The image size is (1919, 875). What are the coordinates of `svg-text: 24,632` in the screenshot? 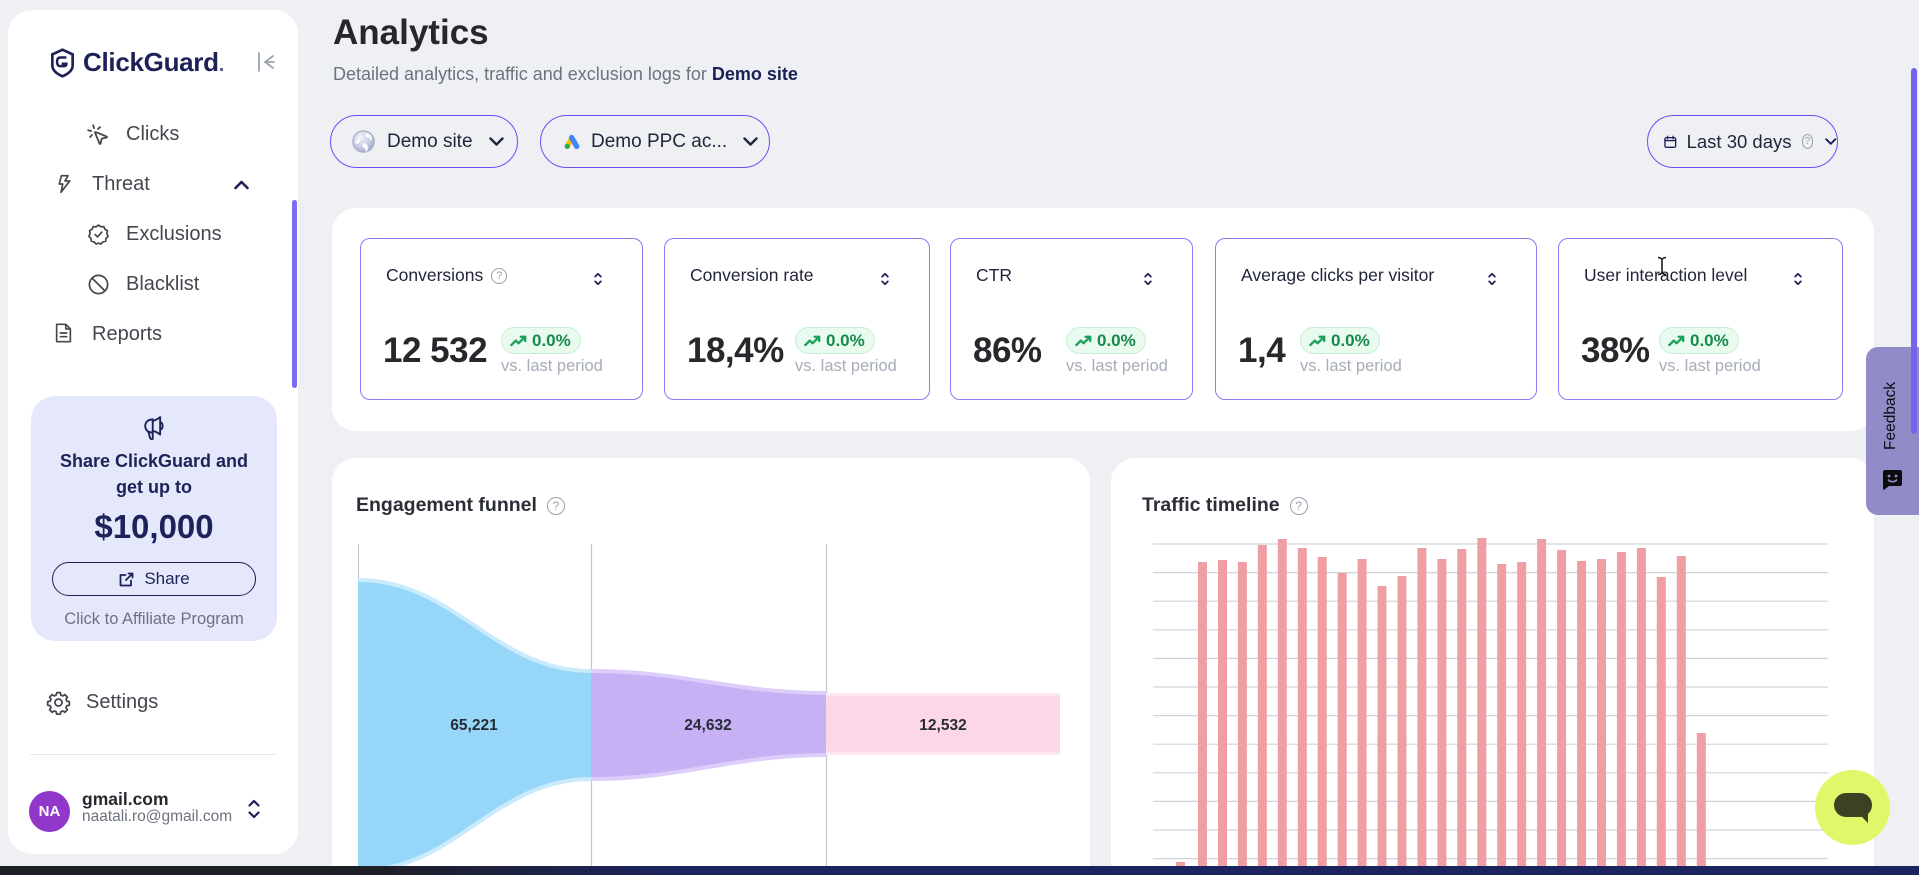 It's located at (707, 725).